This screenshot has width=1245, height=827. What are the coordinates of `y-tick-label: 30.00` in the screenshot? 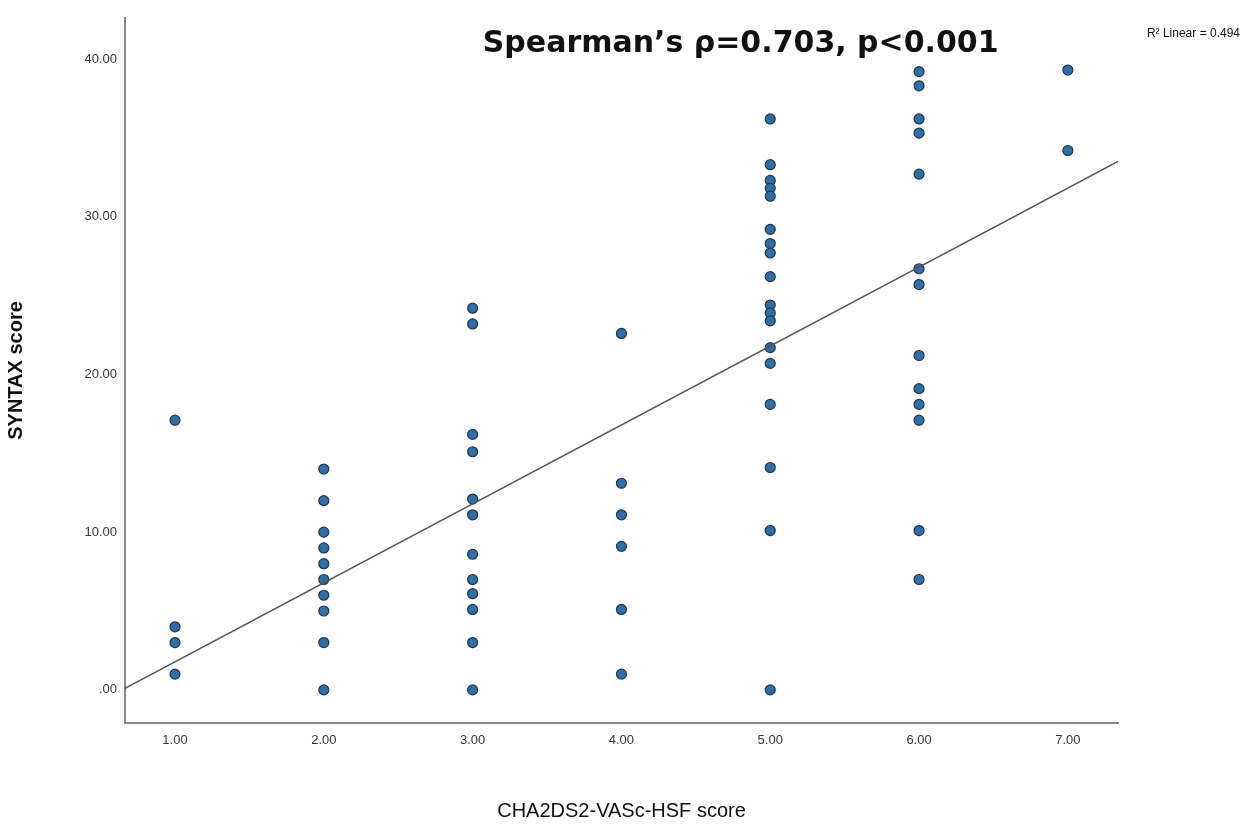 It's located at (100, 216).